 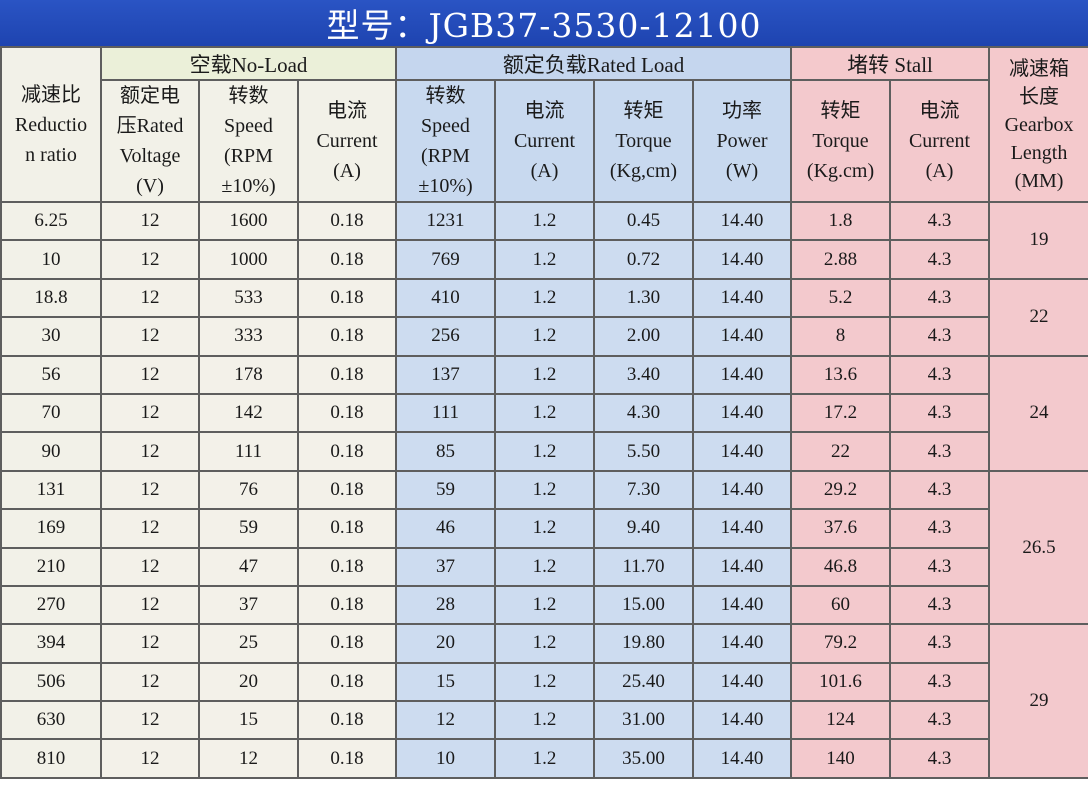 I want to click on cell-rated-speed: 12, so click(x=445, y=720).